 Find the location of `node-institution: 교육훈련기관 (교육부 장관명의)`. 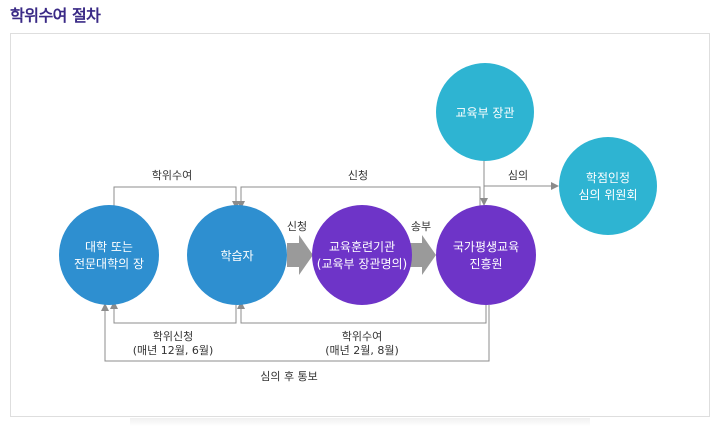

node-institution: 교육훈련기관 (교육부 장관명의) is located at coordinates (362, 255).